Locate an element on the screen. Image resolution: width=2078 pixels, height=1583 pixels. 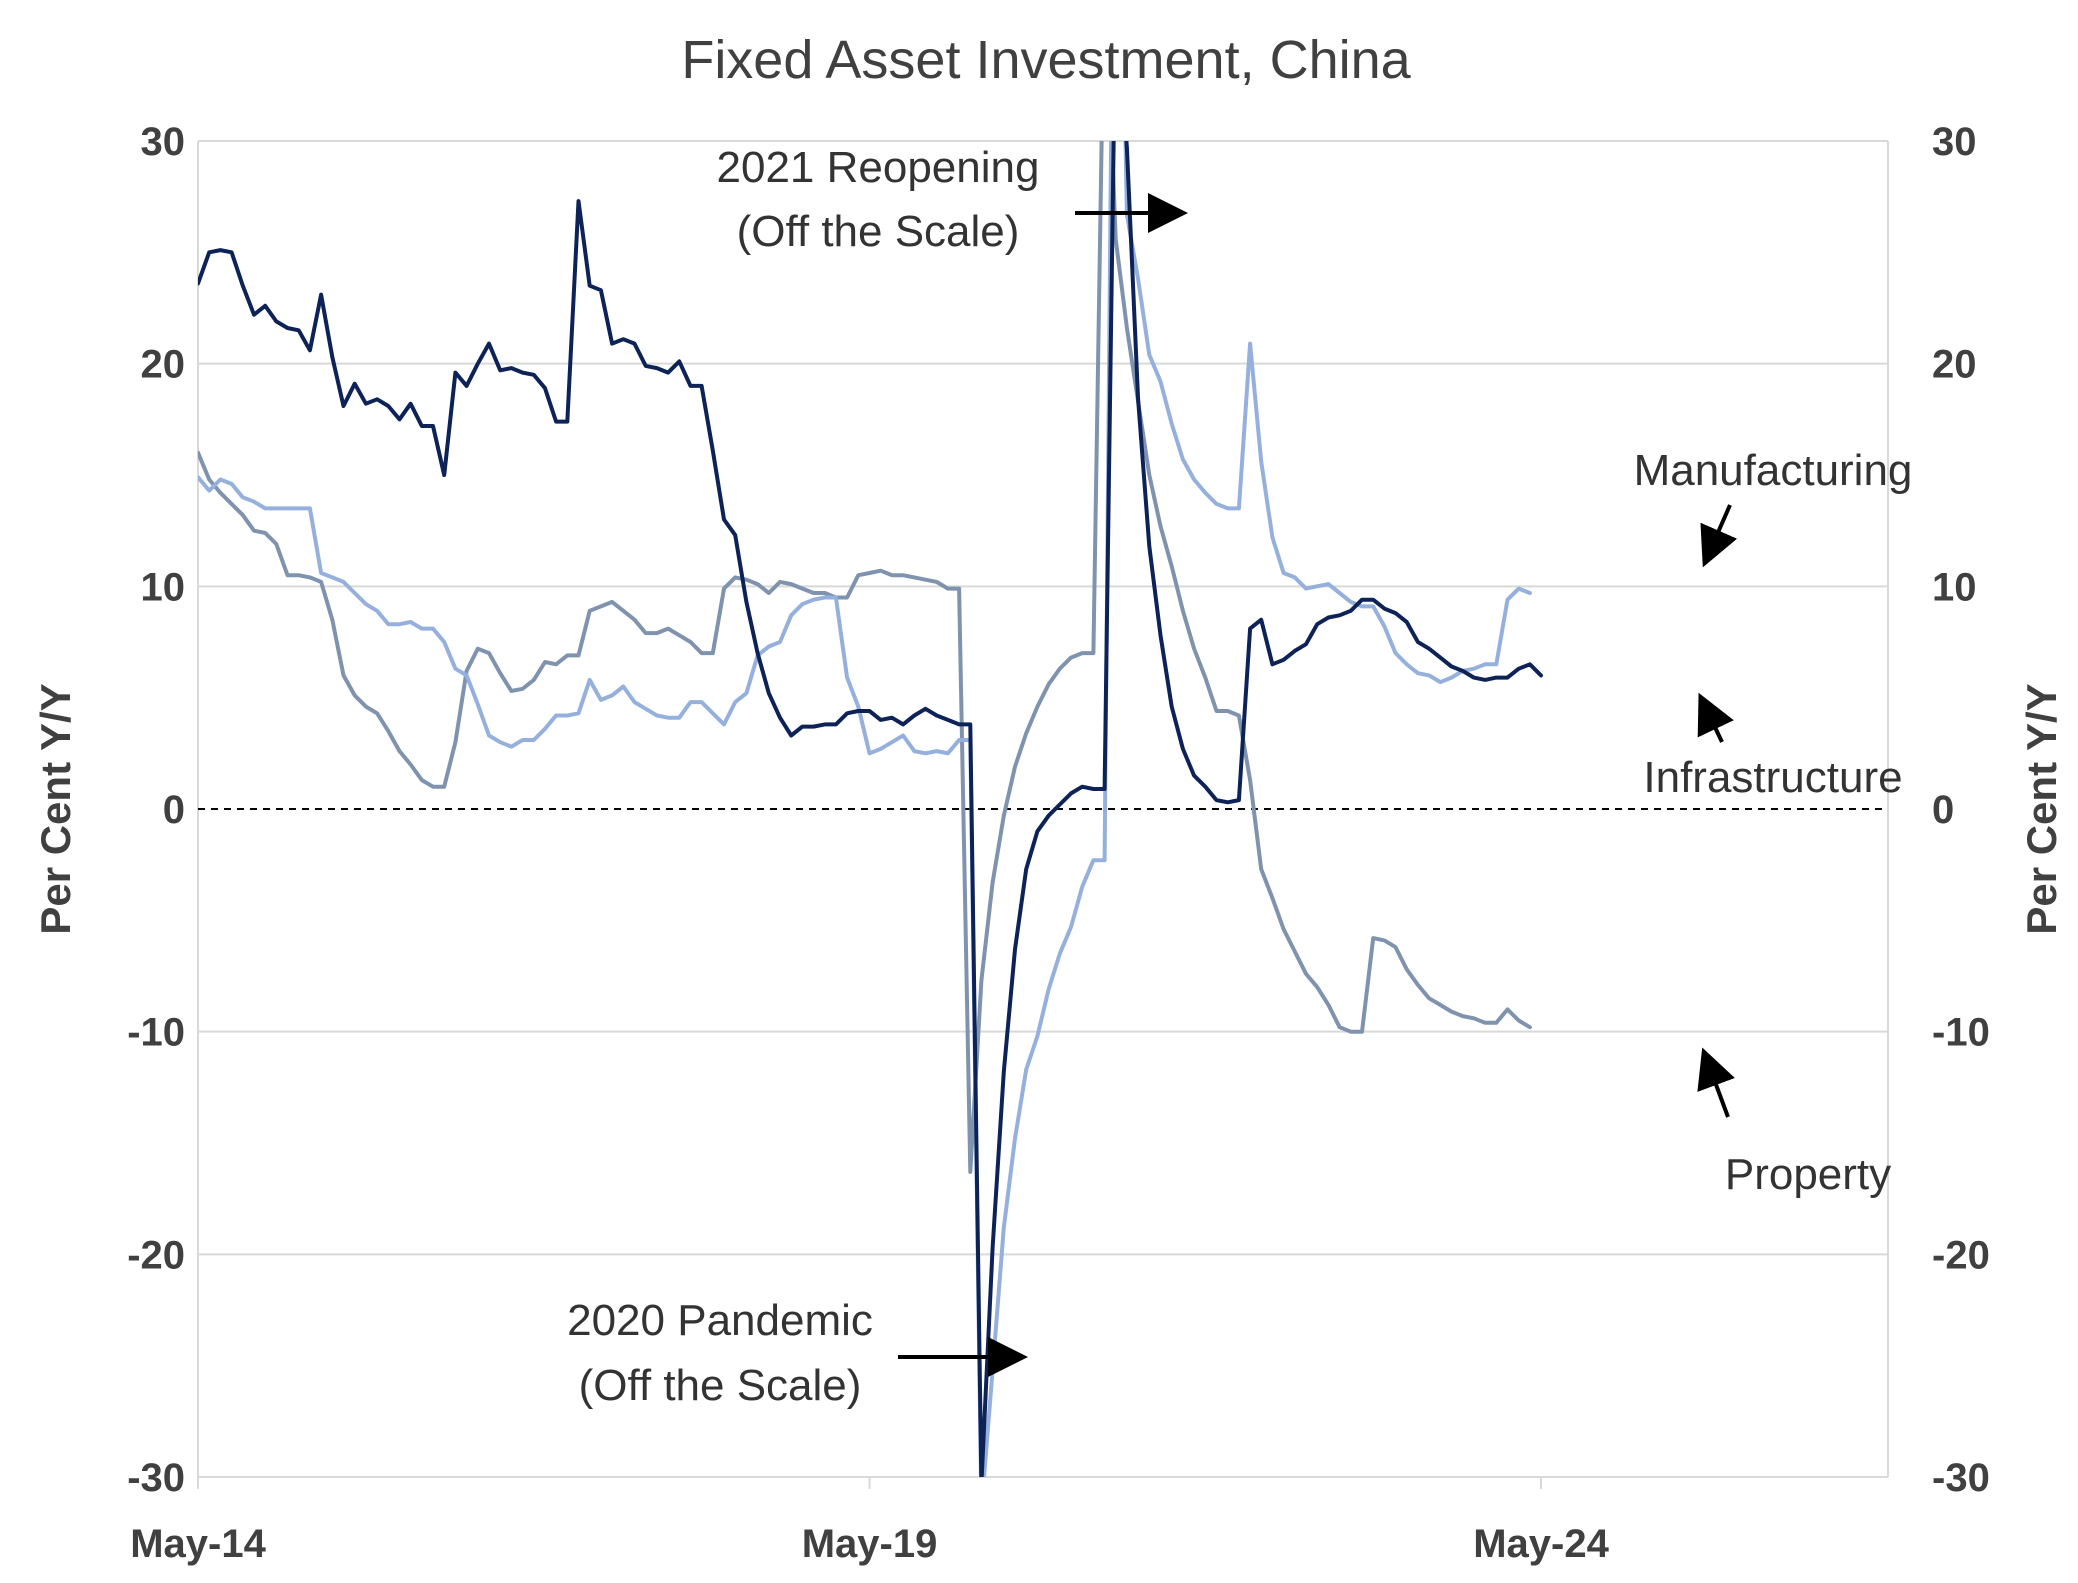
x-tick-label: May-19 is located at coordinates (870, 1544).